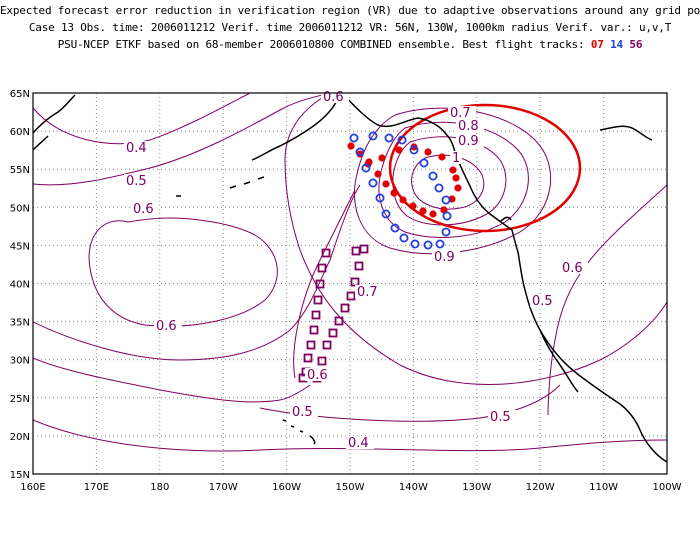 The image size is (700, 540). I want to click on contour-0.4-south, so click(350, 435).